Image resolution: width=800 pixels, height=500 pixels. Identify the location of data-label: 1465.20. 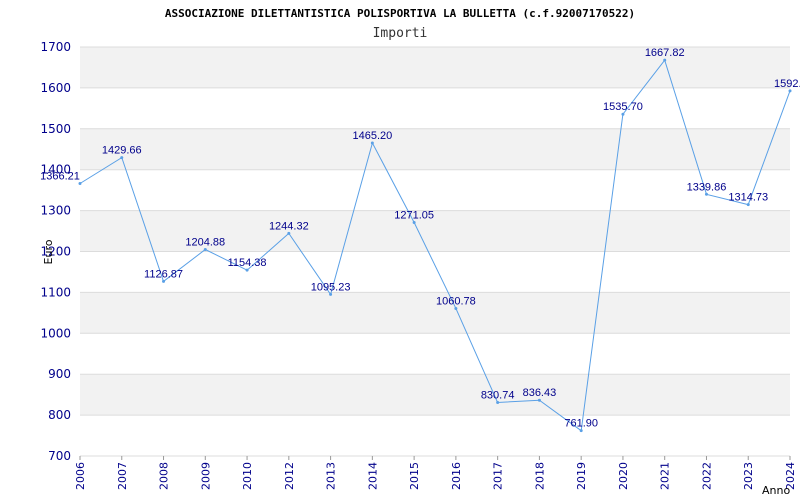
(372, 136).